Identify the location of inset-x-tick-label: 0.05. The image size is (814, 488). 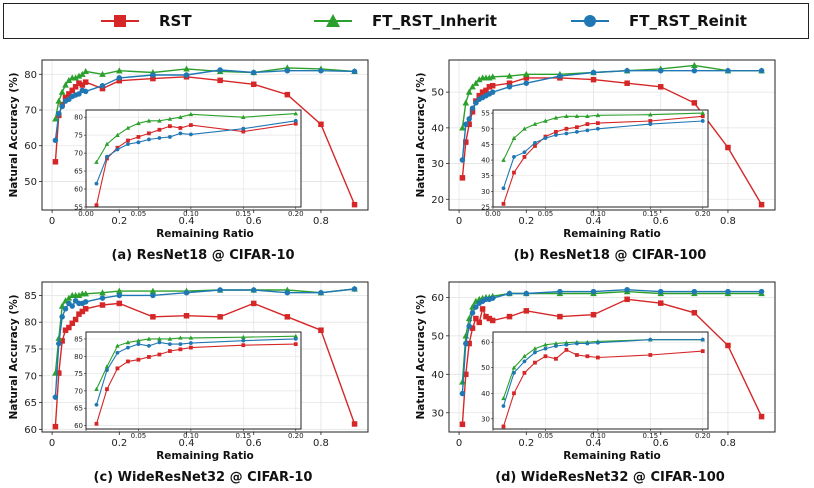
(546, 214).